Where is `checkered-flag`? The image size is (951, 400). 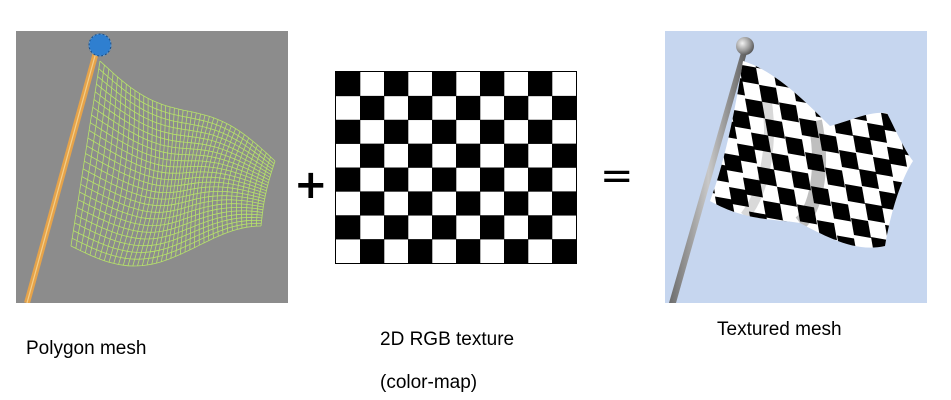 checkered-flag is located at coordinates (811, 154).